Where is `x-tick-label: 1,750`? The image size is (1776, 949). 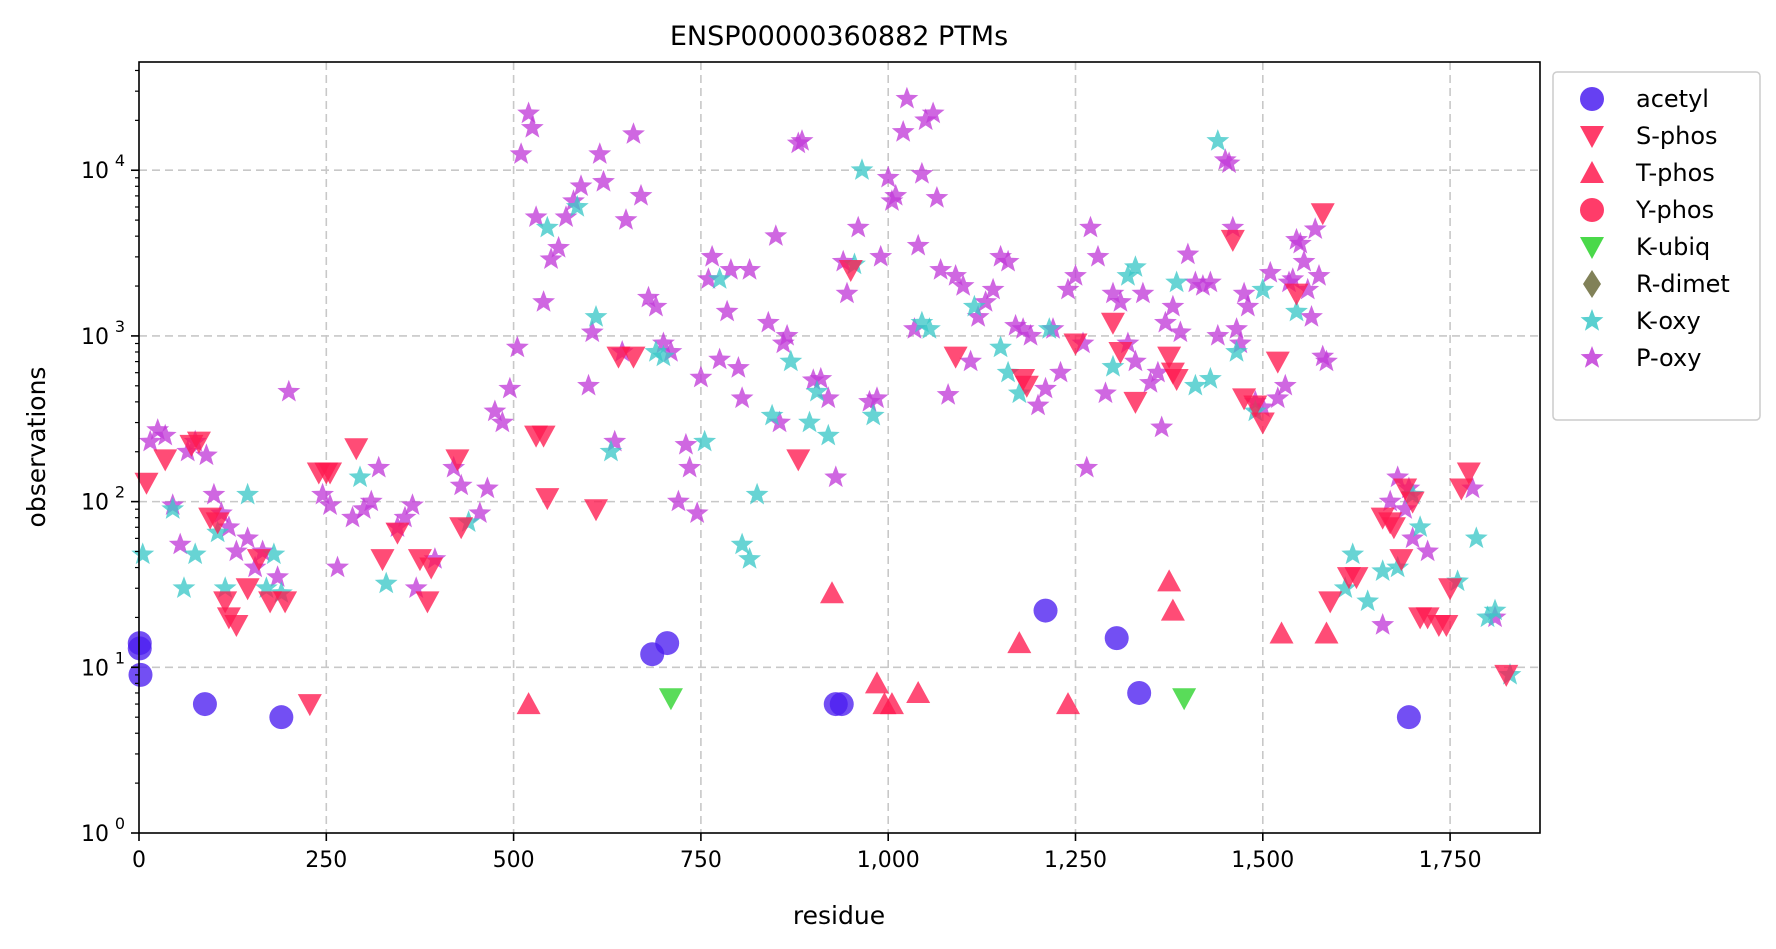 x-tick-label: 1,750 is located at coordinates (1450, 860).